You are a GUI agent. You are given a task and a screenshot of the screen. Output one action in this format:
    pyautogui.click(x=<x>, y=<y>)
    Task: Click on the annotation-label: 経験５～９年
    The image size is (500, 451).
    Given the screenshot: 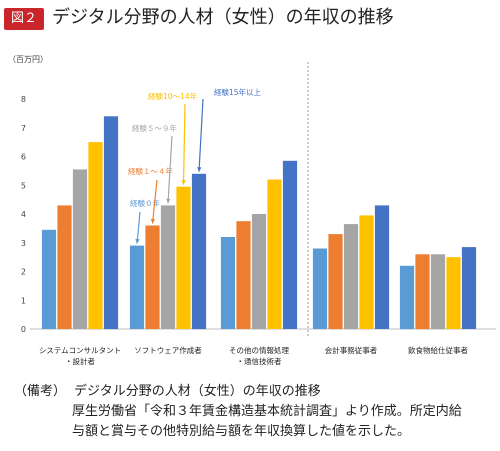 What is the action you would take?
    pyautogui.click(x=154, y=128)
    